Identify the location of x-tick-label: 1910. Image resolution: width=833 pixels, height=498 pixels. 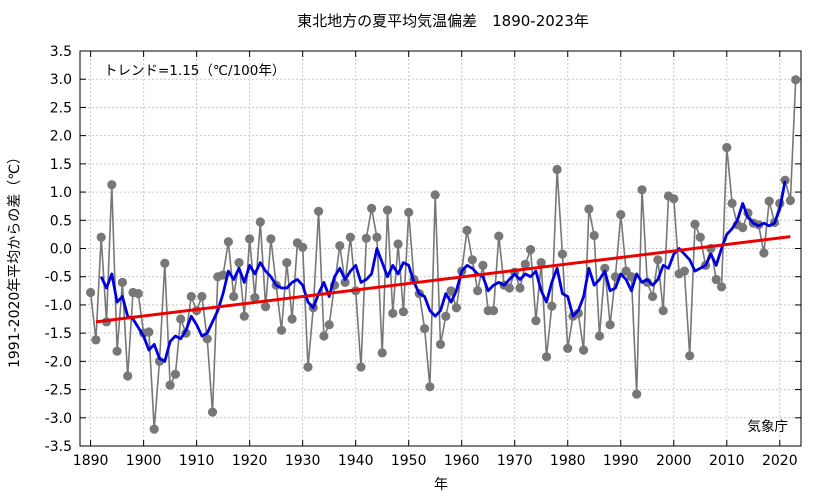
(197, 461).